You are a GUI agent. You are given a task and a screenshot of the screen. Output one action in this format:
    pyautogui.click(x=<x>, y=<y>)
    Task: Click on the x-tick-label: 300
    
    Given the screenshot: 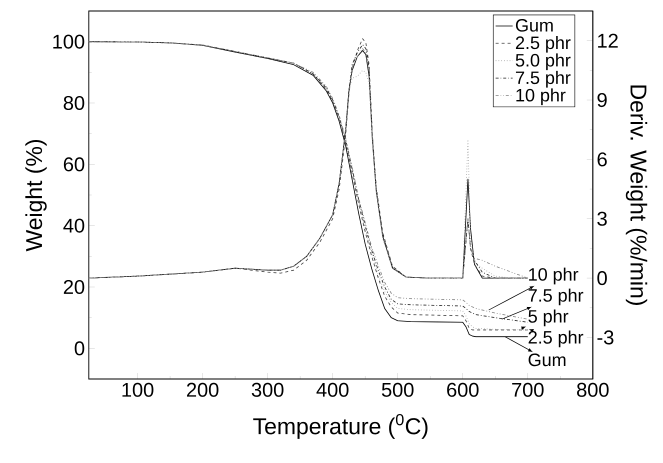 What is the action you would take?
    pyautogui.click(x=268, y=389)
    